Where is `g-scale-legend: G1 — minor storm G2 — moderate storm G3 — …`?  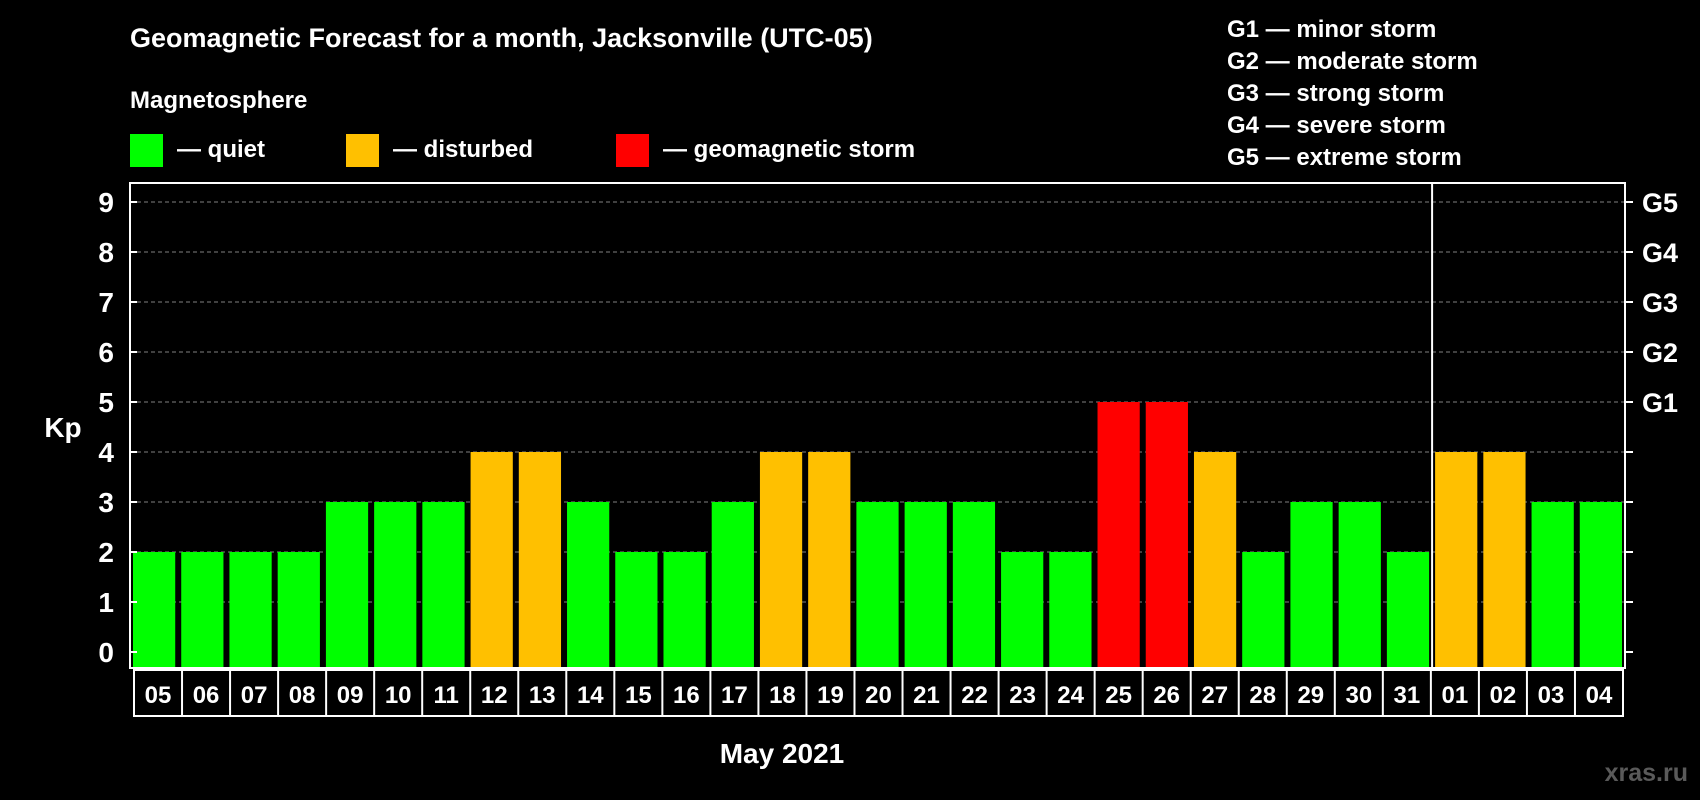 g-scale-legend: G1 — minor storm G2 — moderate storm G3 — … is located at coordinates (1352, 93).